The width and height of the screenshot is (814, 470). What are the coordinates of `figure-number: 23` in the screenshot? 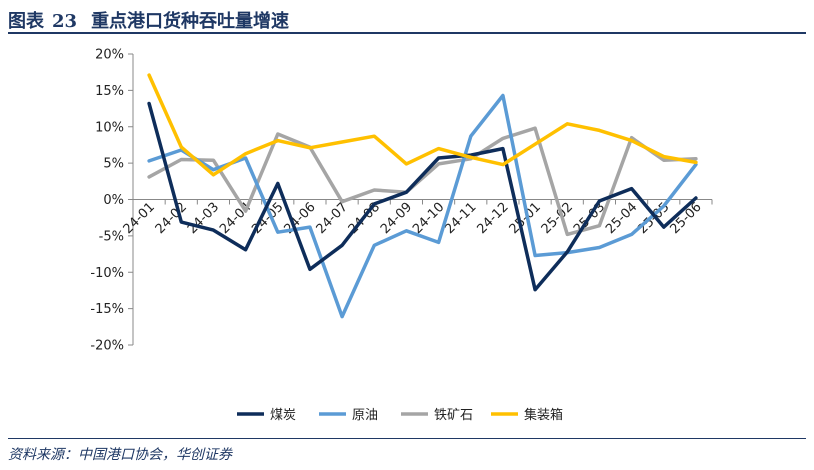 It's located at (65, 21).